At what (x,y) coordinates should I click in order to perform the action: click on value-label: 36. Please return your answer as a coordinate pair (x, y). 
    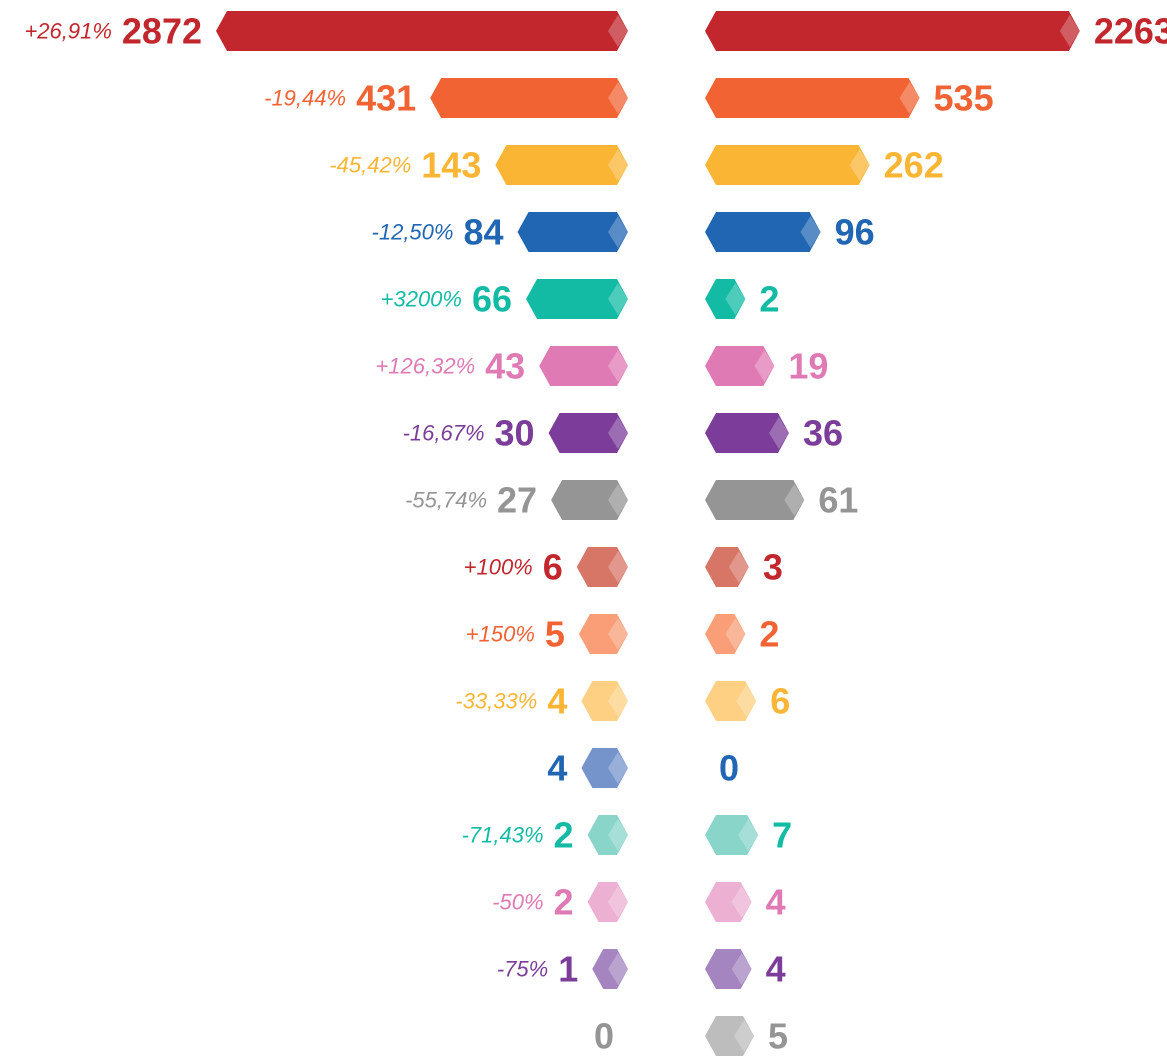
    Looking at the image, I should click on (823, 433).